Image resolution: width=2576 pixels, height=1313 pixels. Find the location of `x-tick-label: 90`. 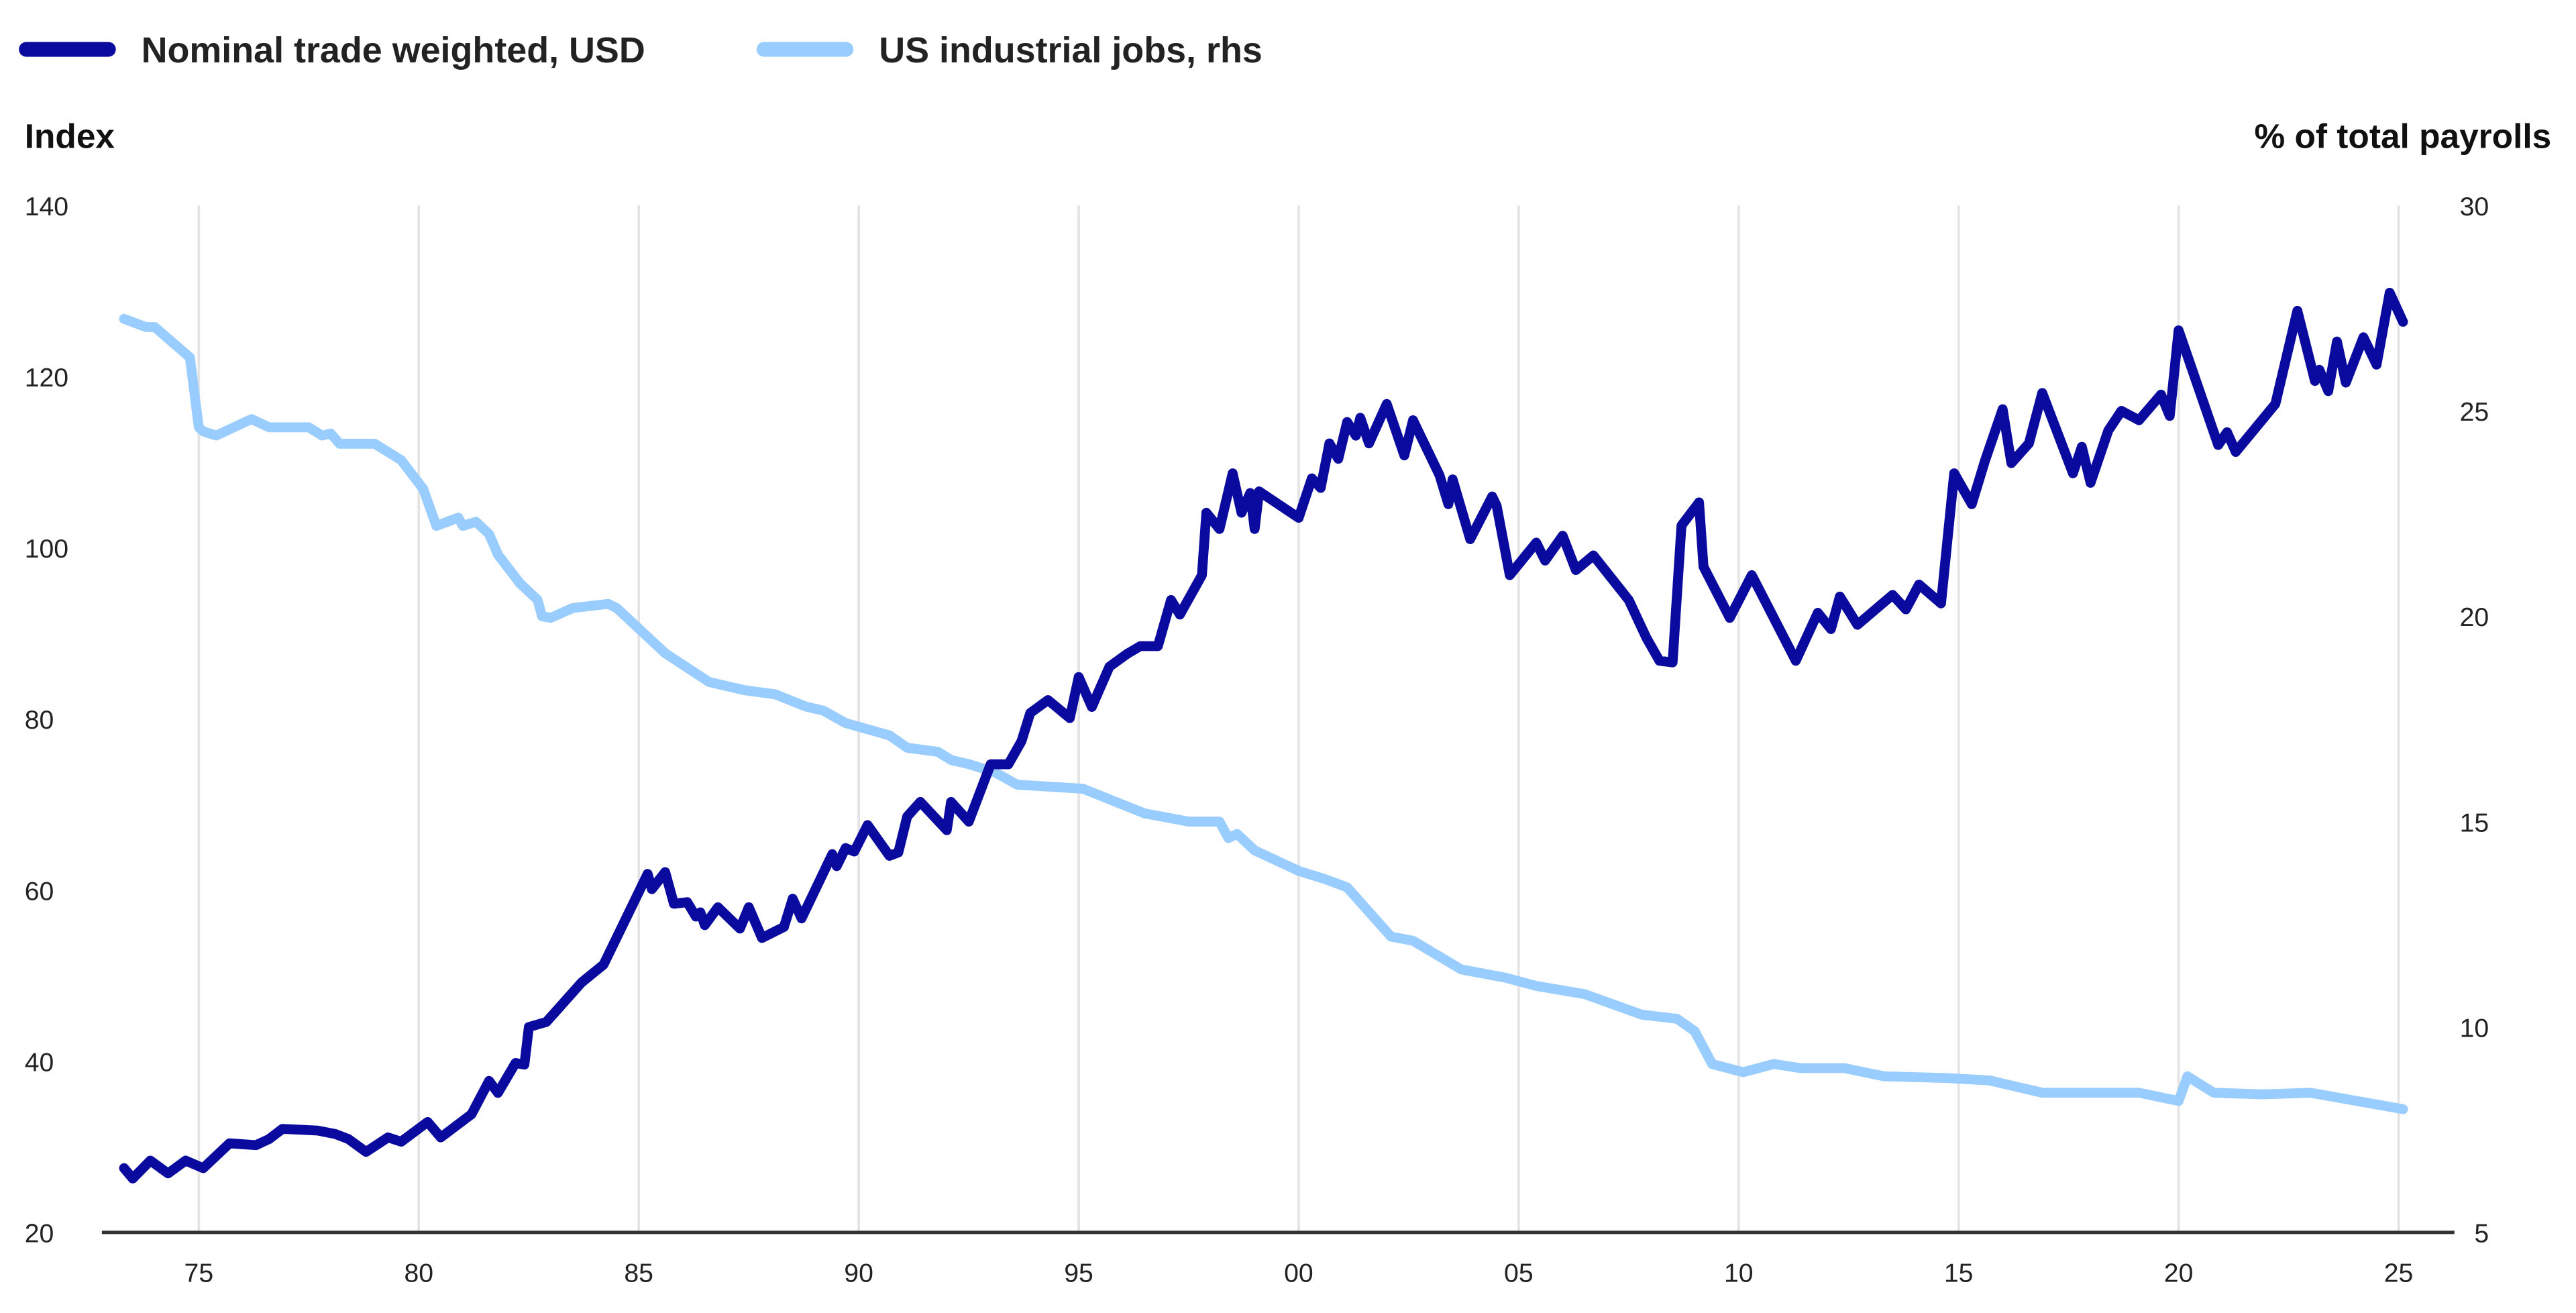

x-tick-label: 90 is located at coordinates (858, 1273).